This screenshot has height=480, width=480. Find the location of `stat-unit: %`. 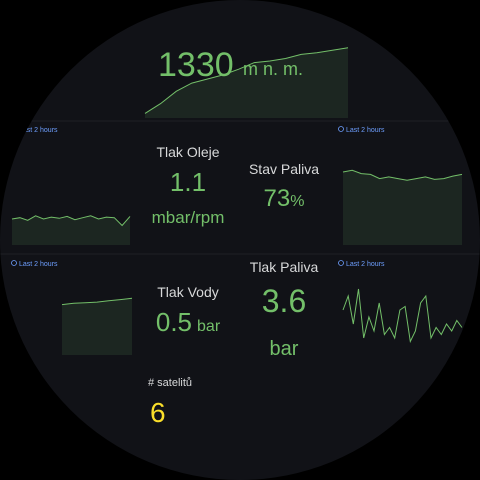

stat-unit: % is located at coordinates (297, 201).